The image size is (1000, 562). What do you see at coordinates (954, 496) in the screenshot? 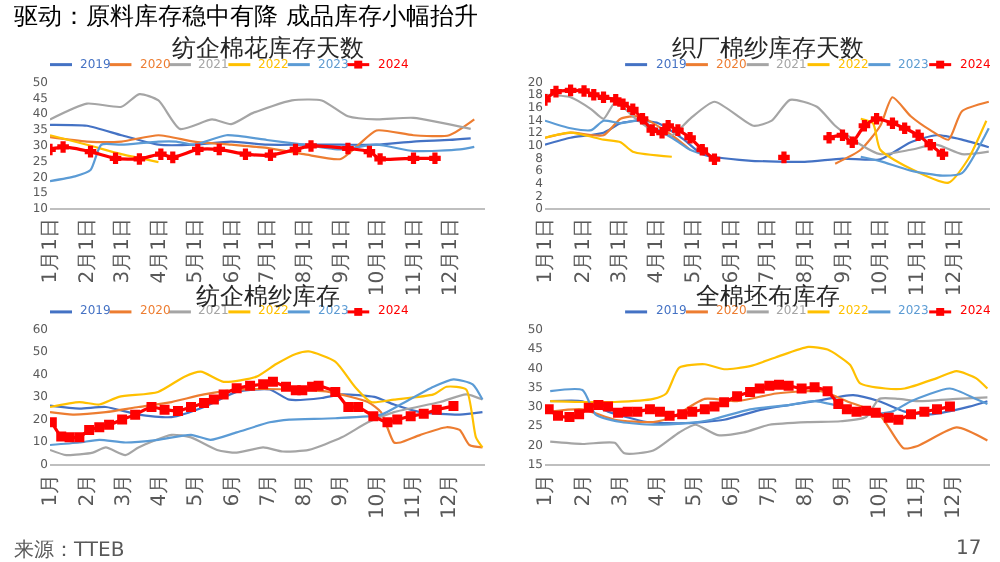
I see `x-tick-label: 12月` at bounding box center [954, 496].